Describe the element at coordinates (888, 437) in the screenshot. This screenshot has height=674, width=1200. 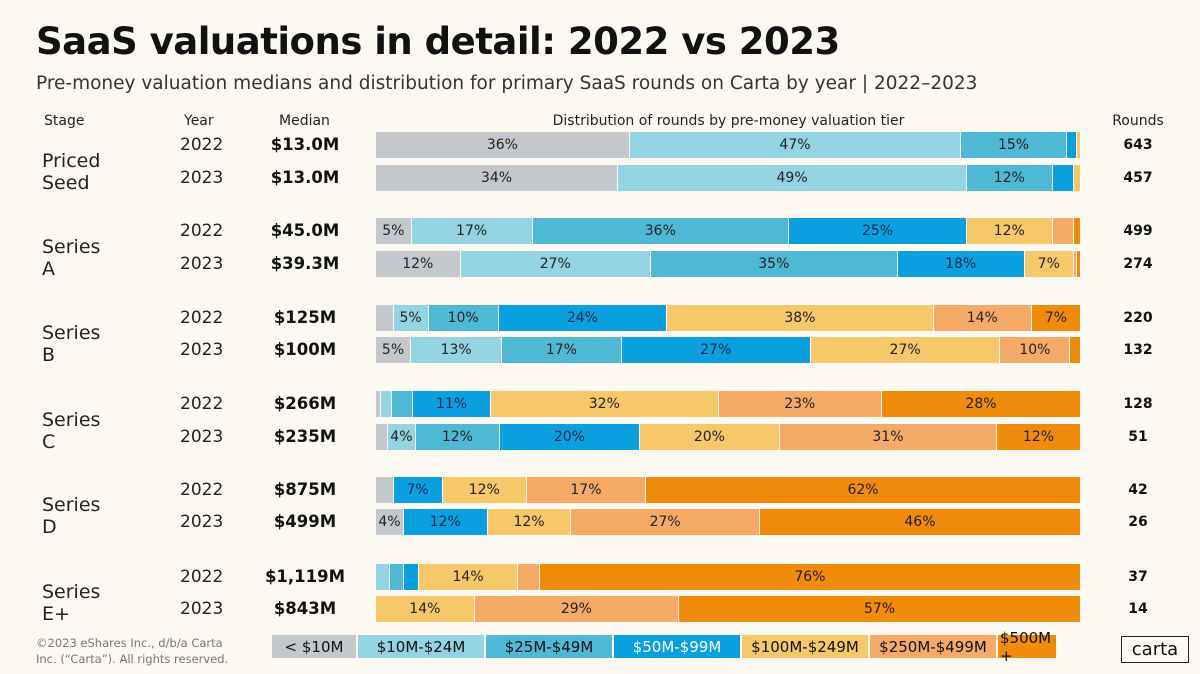
I see `bar-segment-6: 31%` at that location.